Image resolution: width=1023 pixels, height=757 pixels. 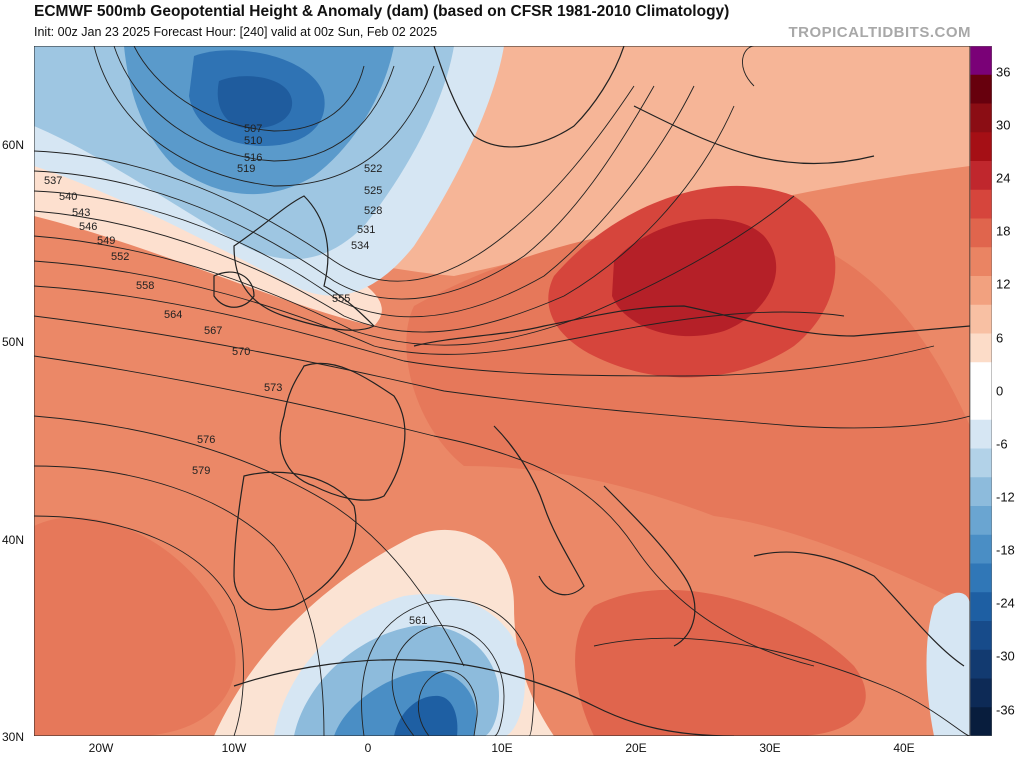 I want to click on contour-label: 558, so click(x=145, y=286).